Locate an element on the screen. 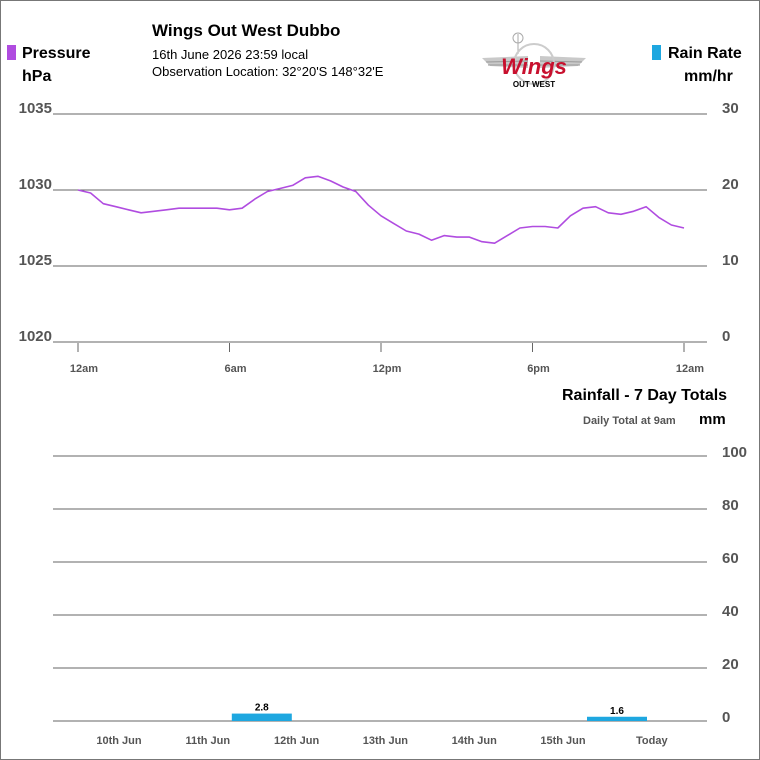 This screenshot has height=760, width=760. rainfall-category-label: 14th Jun is located at coordinates (475, 741).